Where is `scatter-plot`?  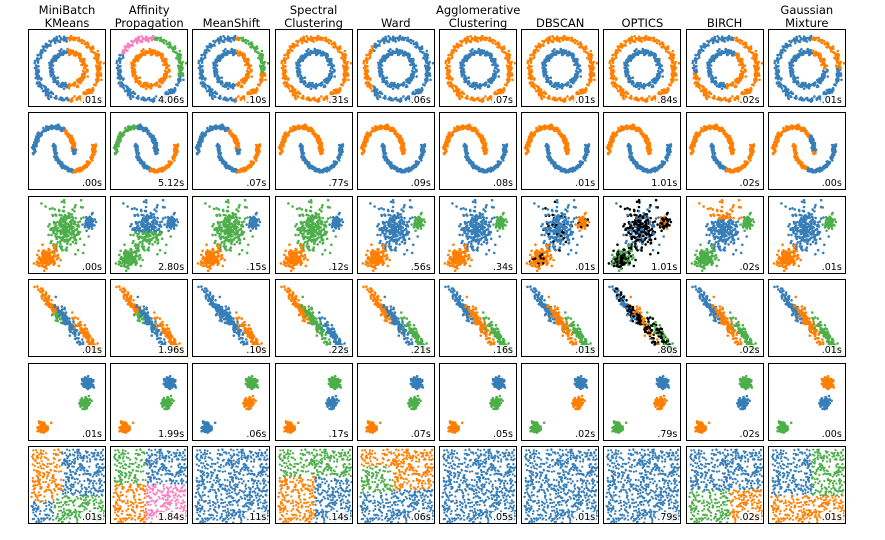 scatter-plot is located at coordinates (644, 68).